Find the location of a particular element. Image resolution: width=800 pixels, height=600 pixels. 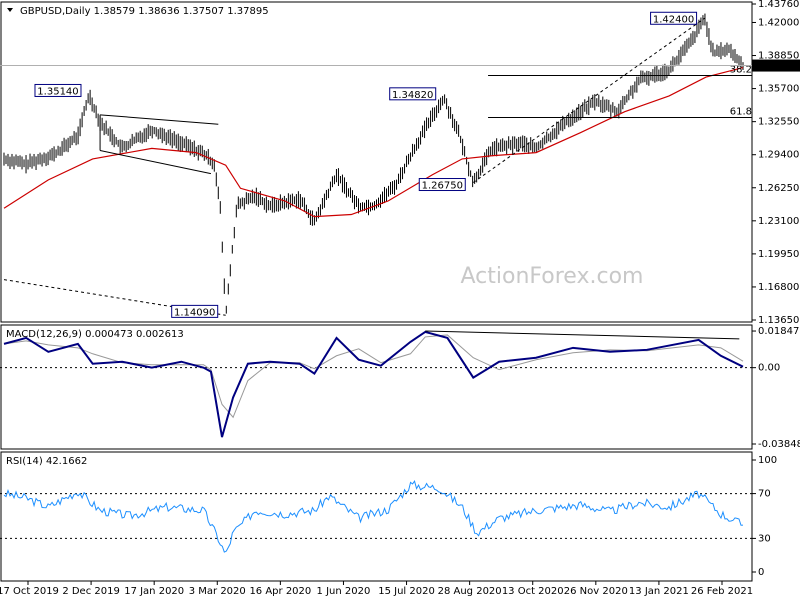

price-y-tick-label: 1.16800 is located at coordinates (778, 287).